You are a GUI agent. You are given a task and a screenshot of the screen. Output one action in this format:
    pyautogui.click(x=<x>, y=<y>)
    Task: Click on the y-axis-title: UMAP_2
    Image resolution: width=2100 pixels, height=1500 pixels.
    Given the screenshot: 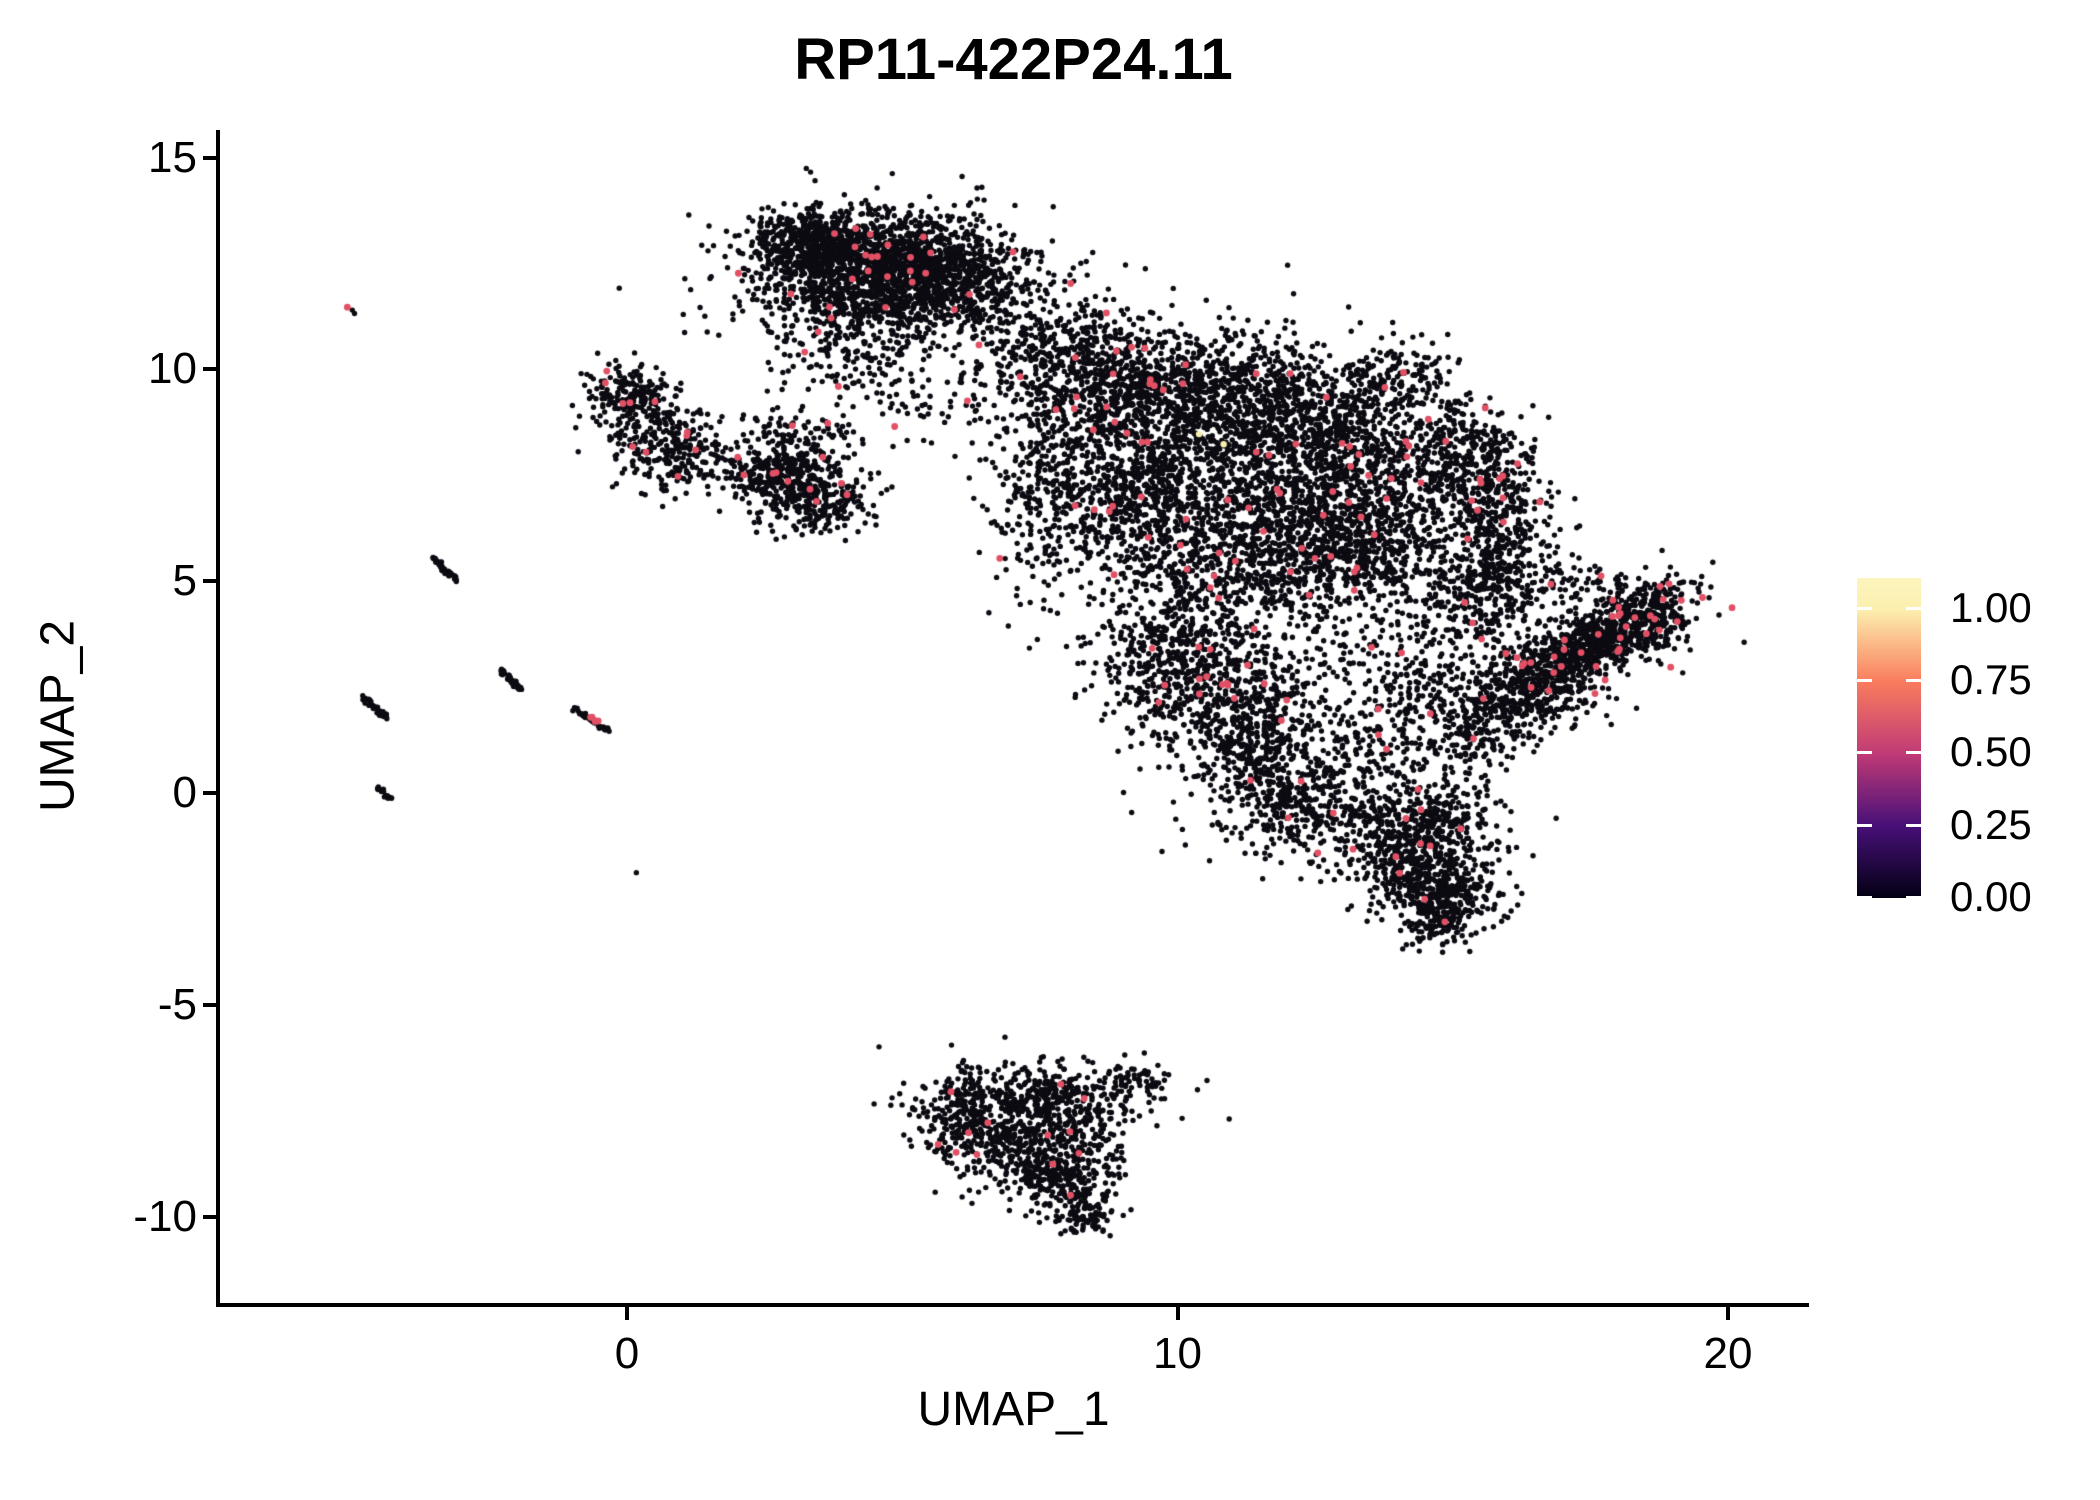 What is the action you would take?
    pyautogui.click(x=58, y=716)
    